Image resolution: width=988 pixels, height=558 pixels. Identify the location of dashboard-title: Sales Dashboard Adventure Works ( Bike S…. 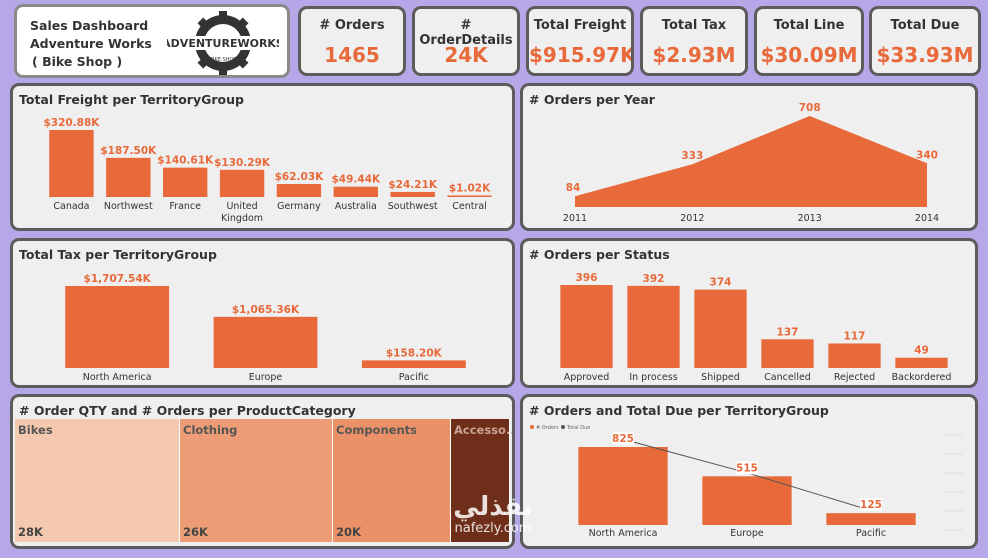
(91, 43).